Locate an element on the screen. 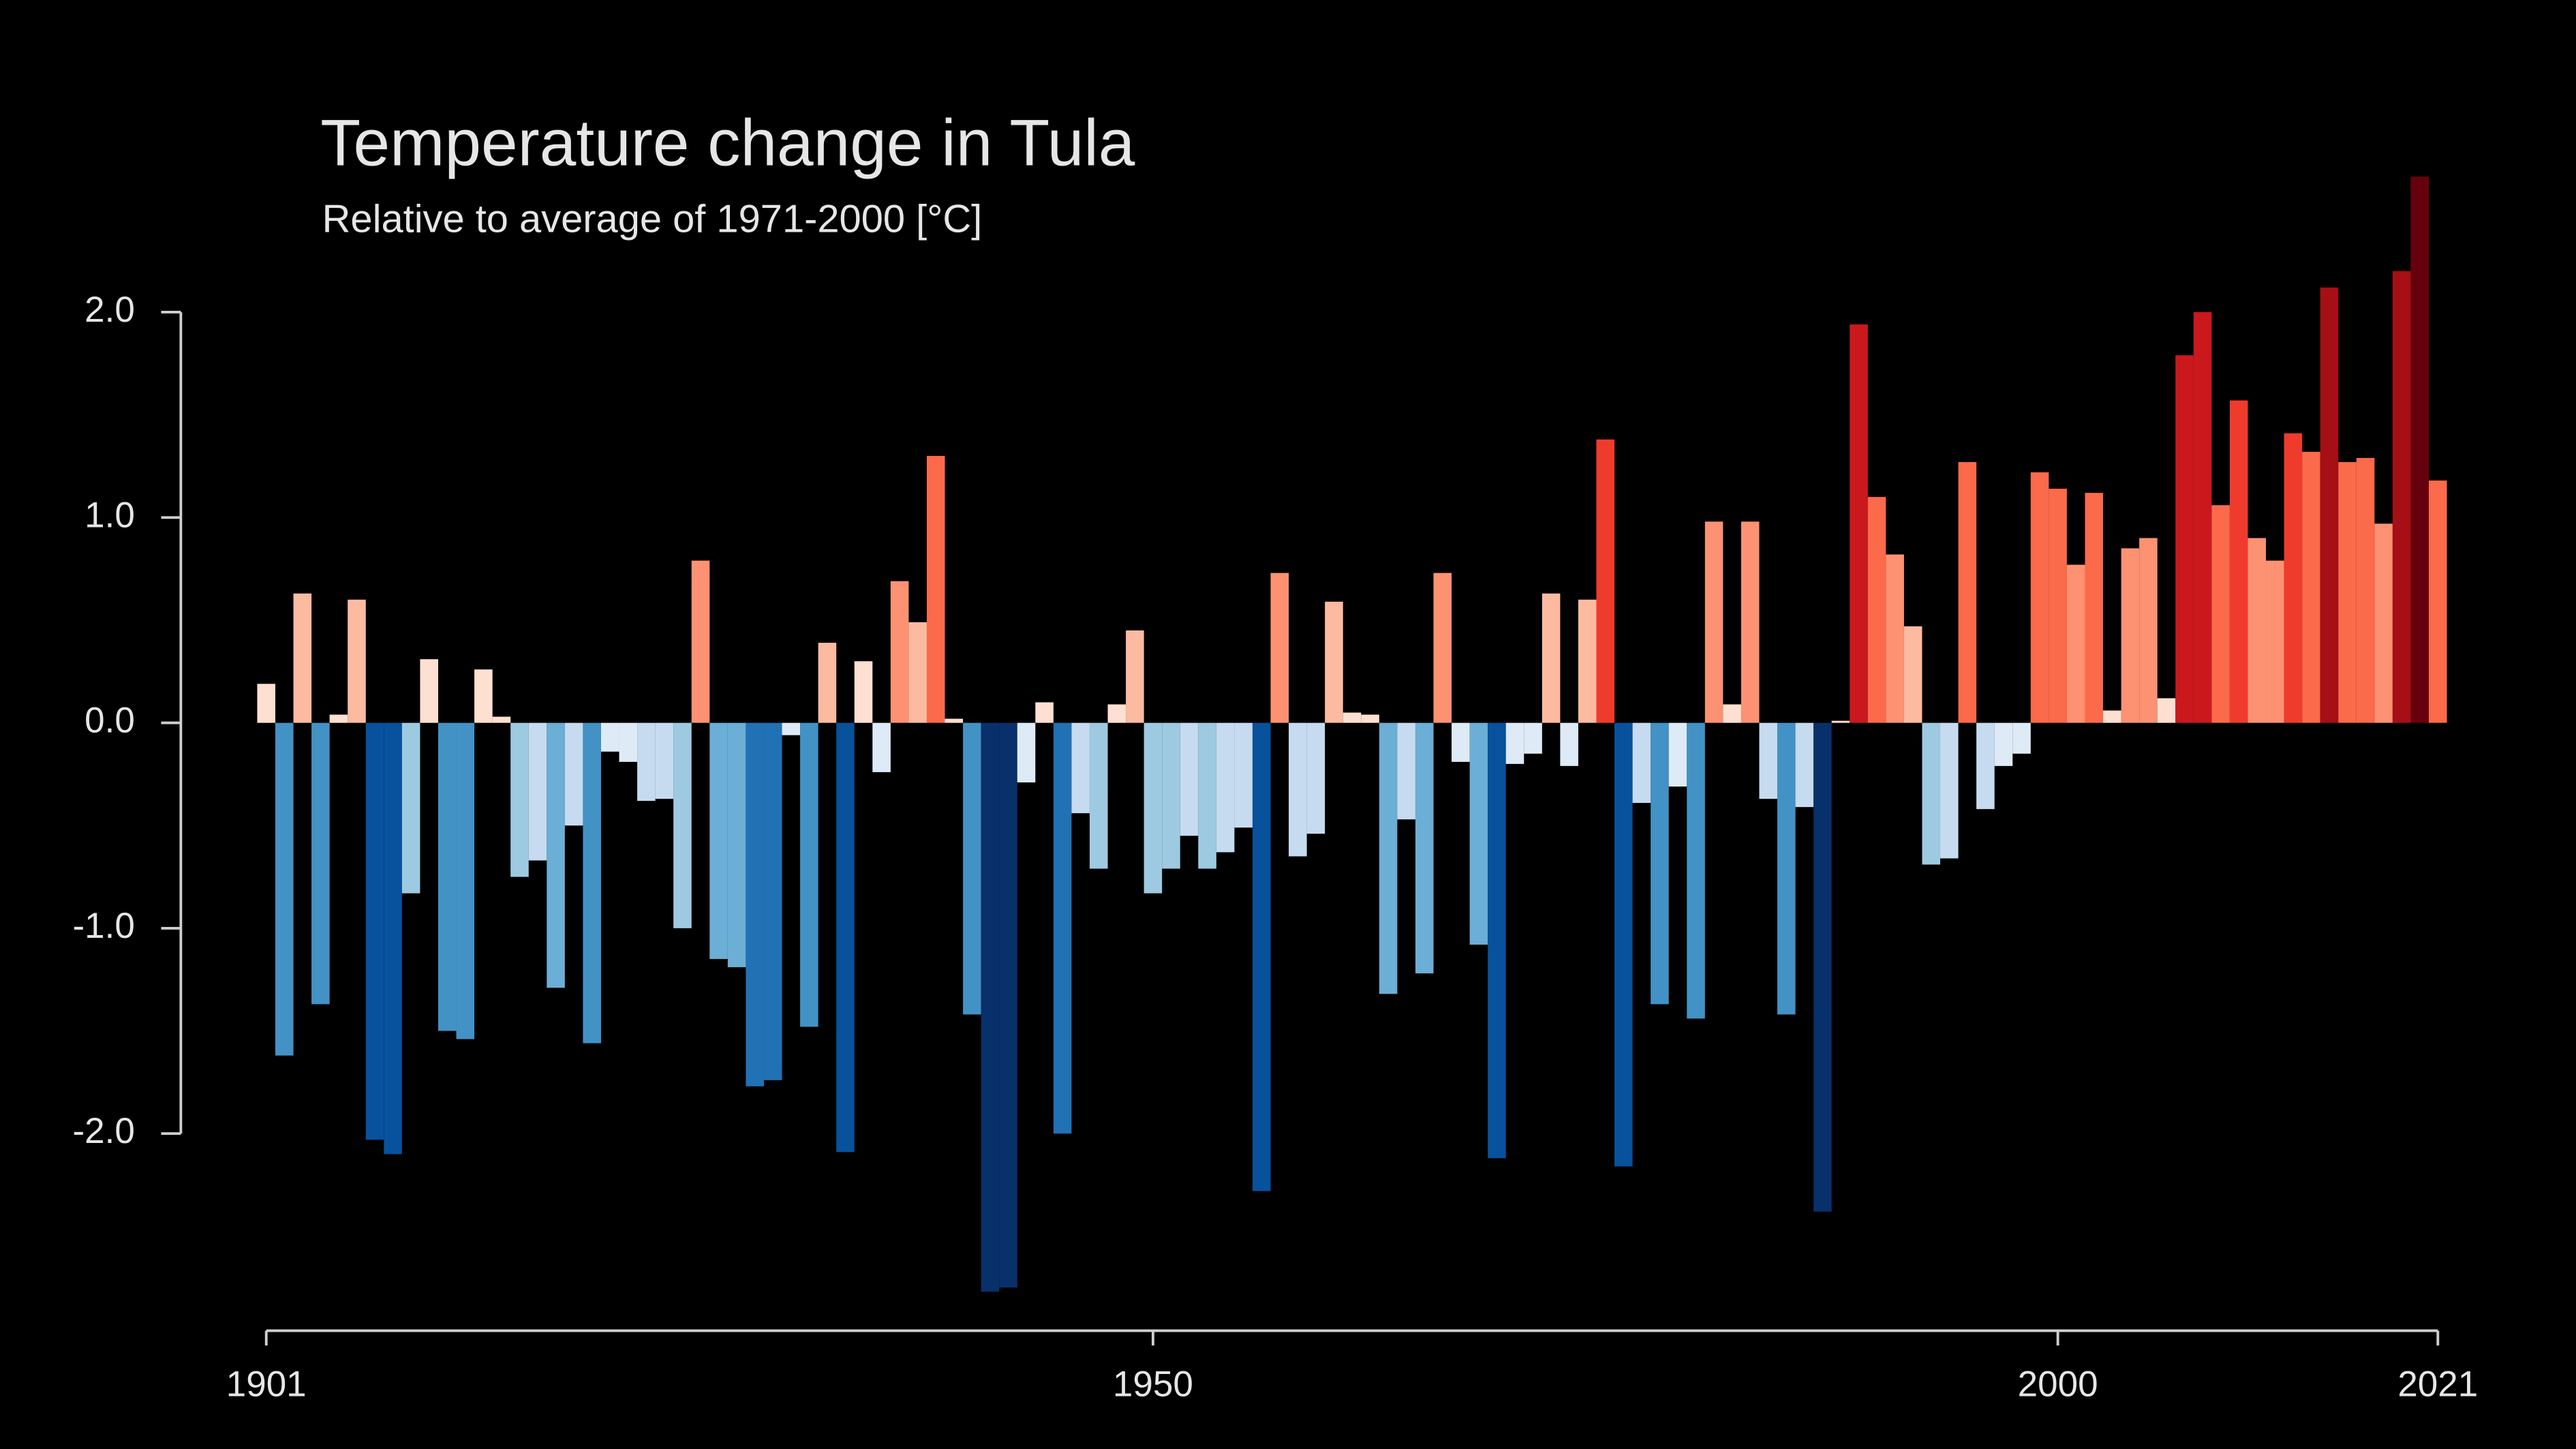 This screenshot has height=1449, width=2576. chart-subtitle: Relative to average of 1971-2000 [°C] is located at coordinates (652, 219).